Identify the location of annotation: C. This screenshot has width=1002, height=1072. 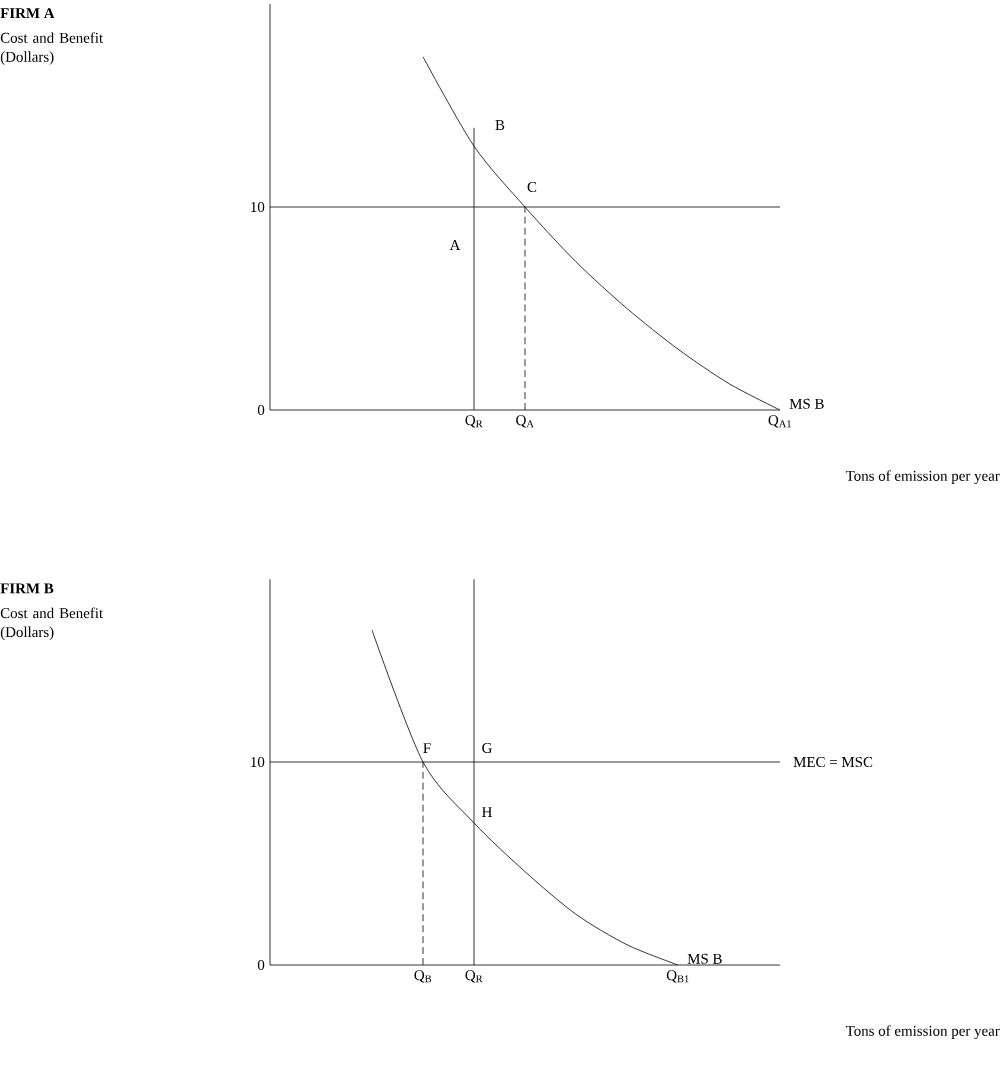
(532, 187).